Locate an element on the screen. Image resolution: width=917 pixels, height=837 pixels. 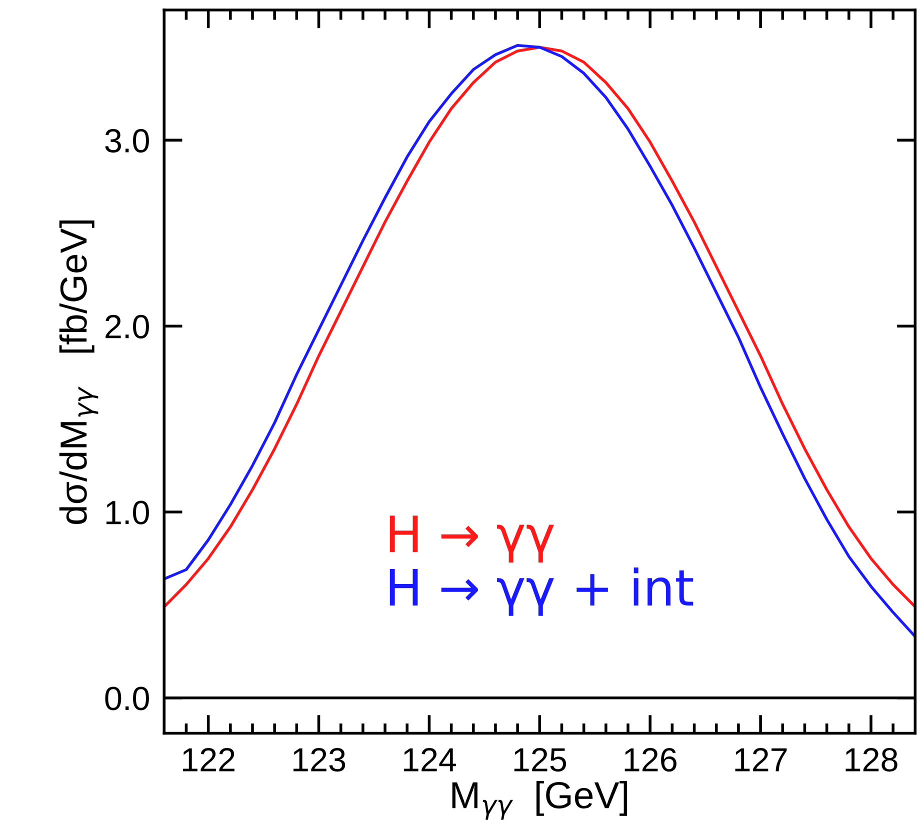
x-axis-title: M$_{γγ}$ [GeV] is located at coordinates (540, 800).